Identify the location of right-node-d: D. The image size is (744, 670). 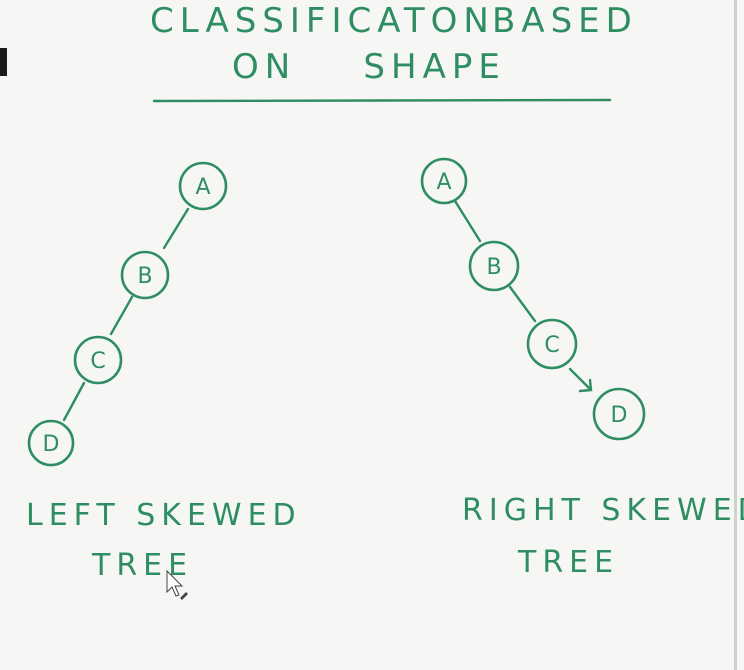
(619, 414).